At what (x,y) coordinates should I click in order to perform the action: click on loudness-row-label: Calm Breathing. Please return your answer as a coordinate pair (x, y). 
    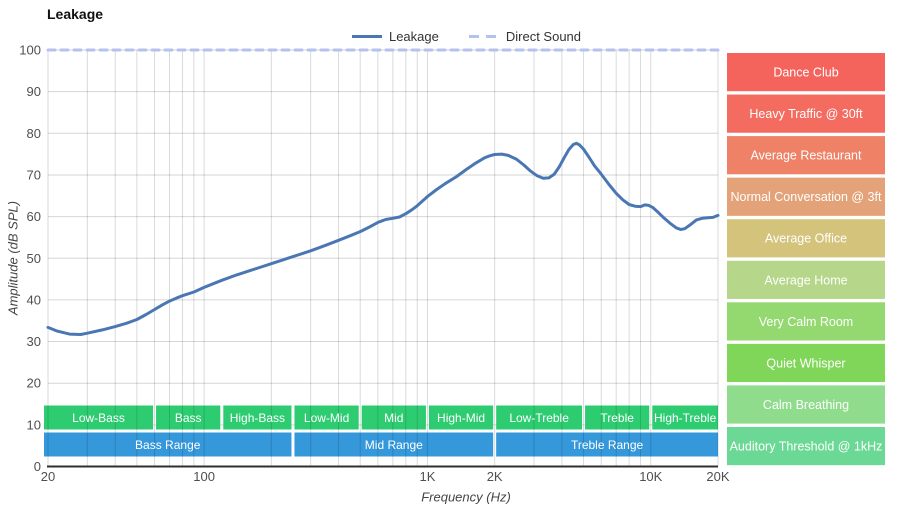
    Looking at the image, I should click on (806, 405).